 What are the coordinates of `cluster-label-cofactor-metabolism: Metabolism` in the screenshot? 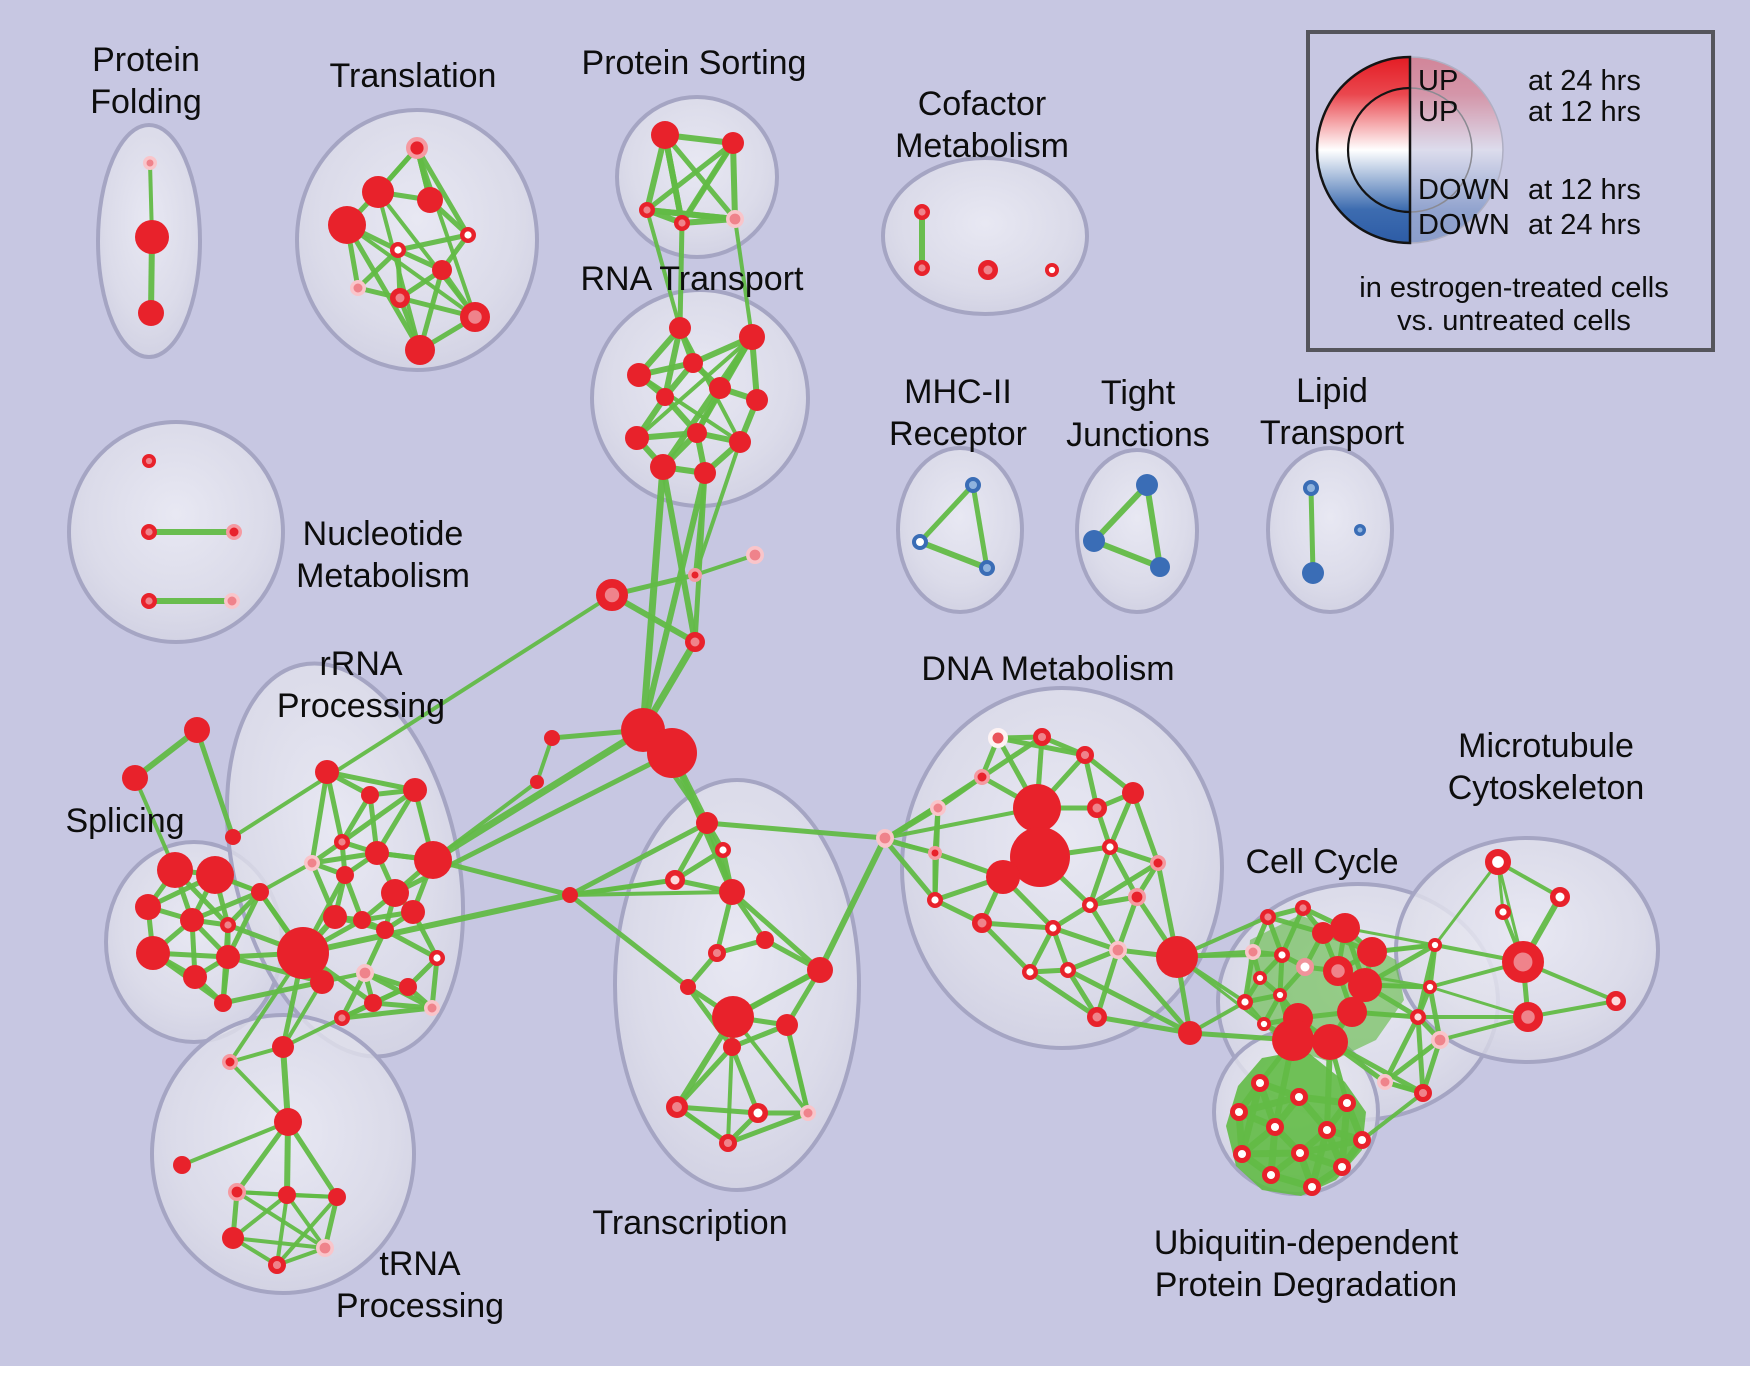 It's located at (982, 146).